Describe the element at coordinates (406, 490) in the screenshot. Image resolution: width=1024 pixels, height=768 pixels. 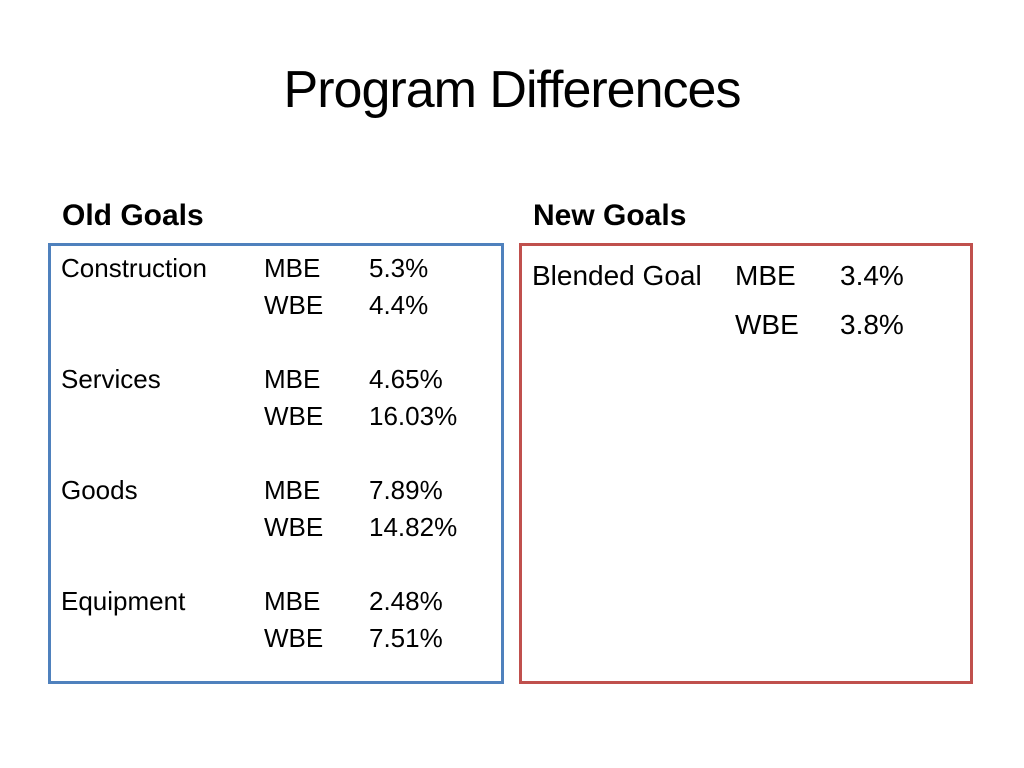
I see `goal-value: 7.89%` at that location.